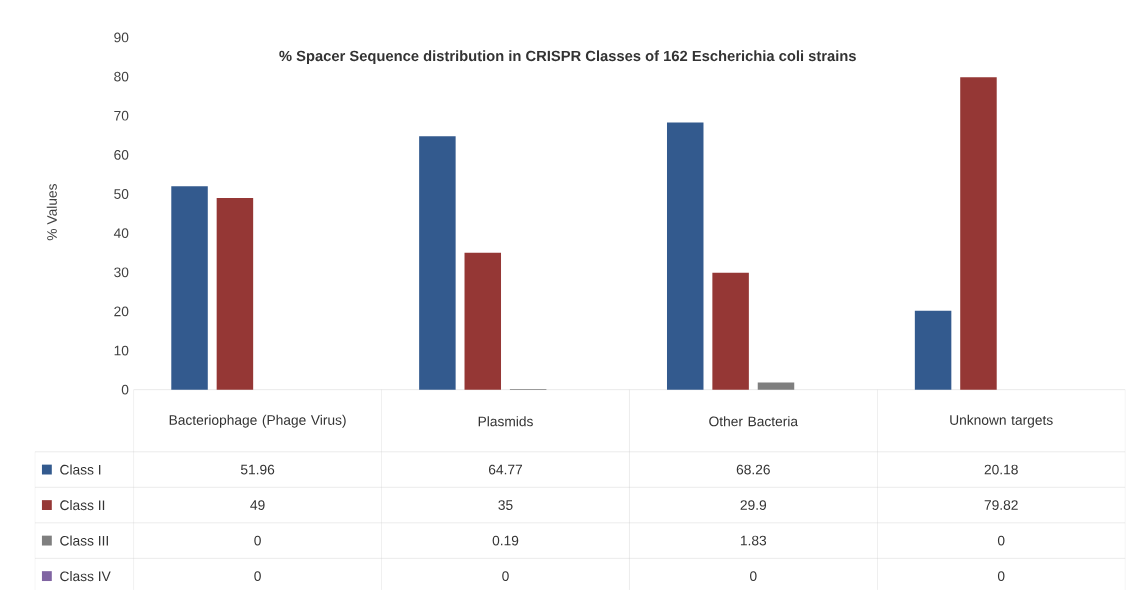 This screenshot has height=590, width=1133. What do you see at coordinates (121, 154) in the screenshot?
I see `y-tick-label: 60` at bounding box center [121, 154].